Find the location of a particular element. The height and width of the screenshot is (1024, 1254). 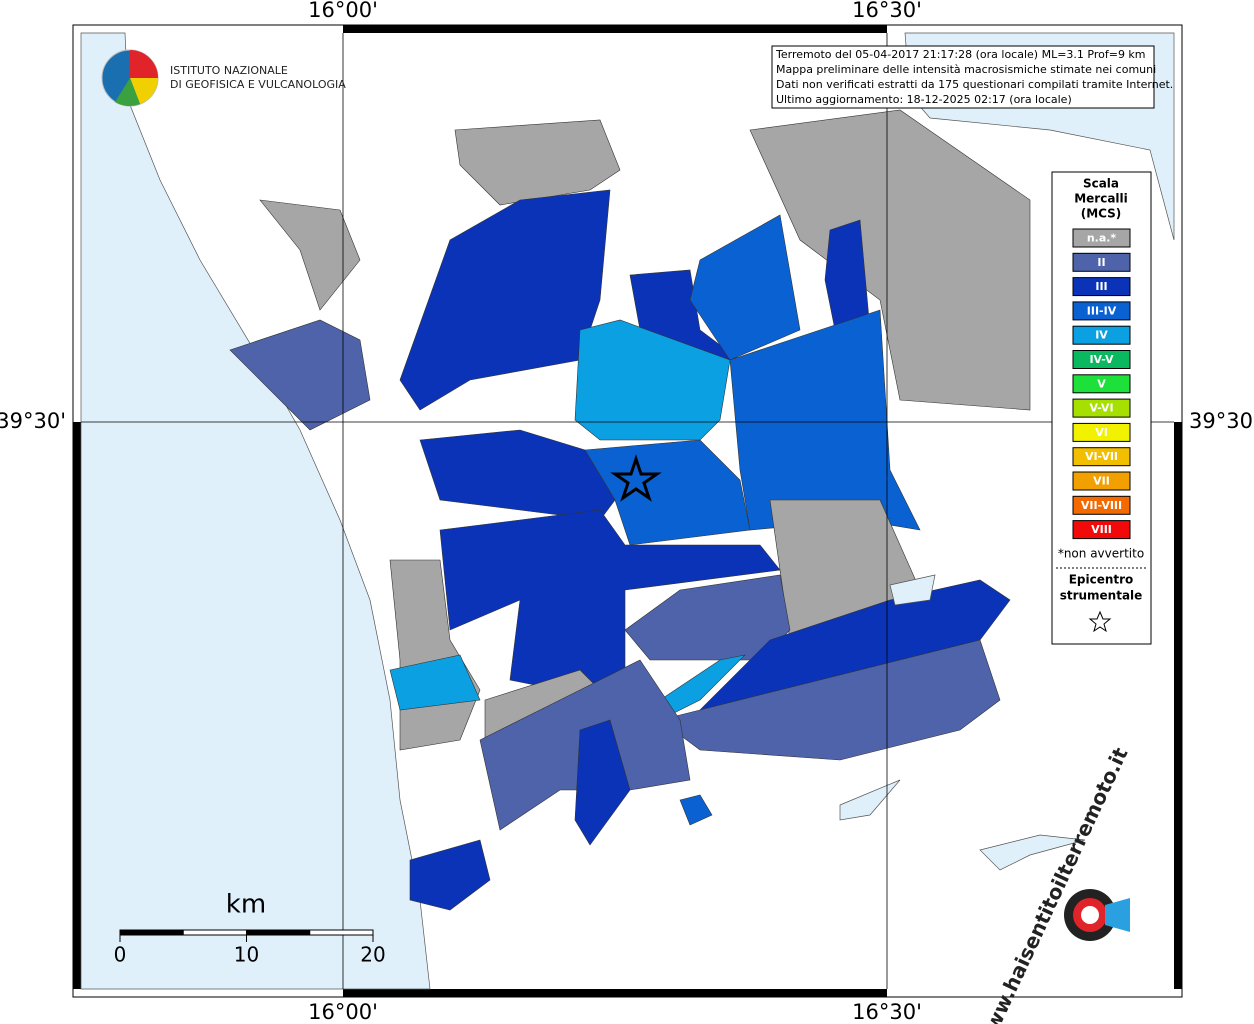

legend-label: V is located at coordinates (1101, 383).